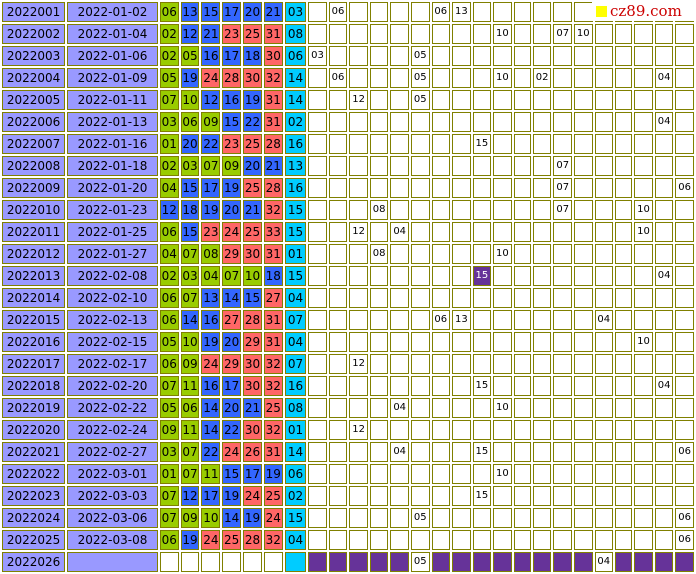 This screenshot has height=574, width=696. I want to click on red-ball-number: 10, so click(190, 342).